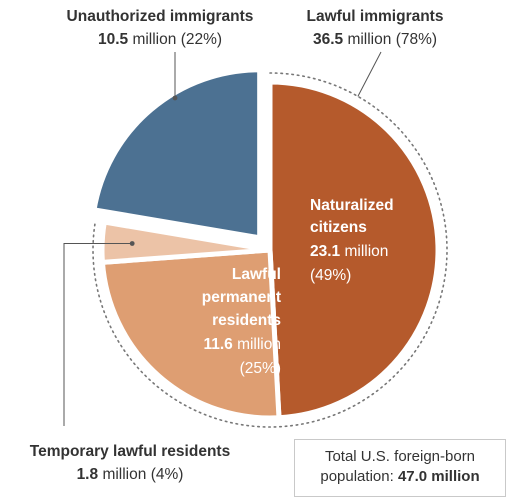 Image resolution: width=513 pixels, height=504 pixels. I want to click on leader-temporary, so click(98, 334).